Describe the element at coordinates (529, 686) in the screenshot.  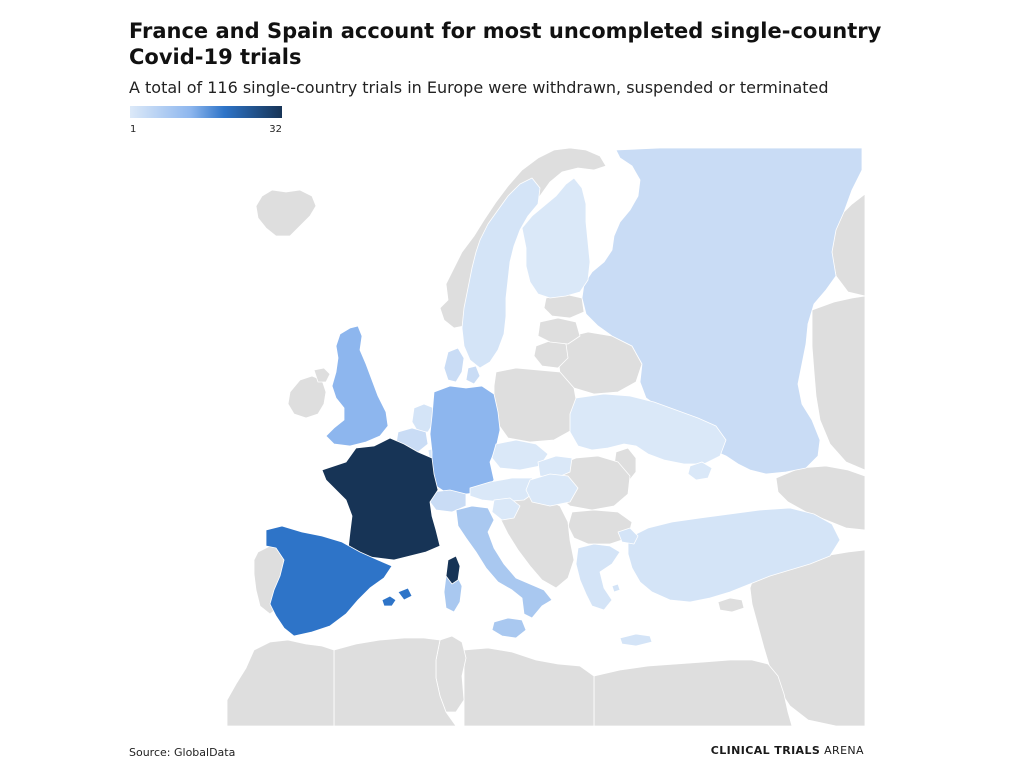
I see `region-libya` at that location.